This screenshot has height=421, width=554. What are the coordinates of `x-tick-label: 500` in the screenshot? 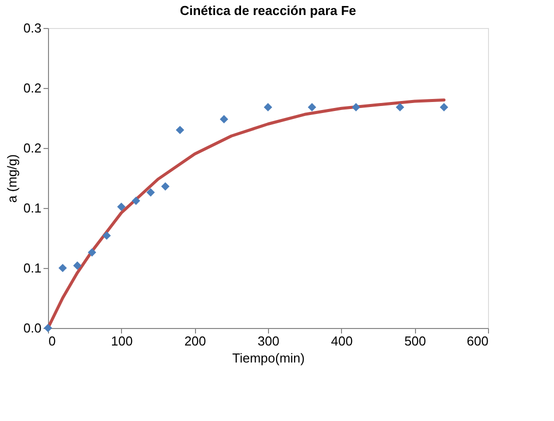 It's located at (415, 341).